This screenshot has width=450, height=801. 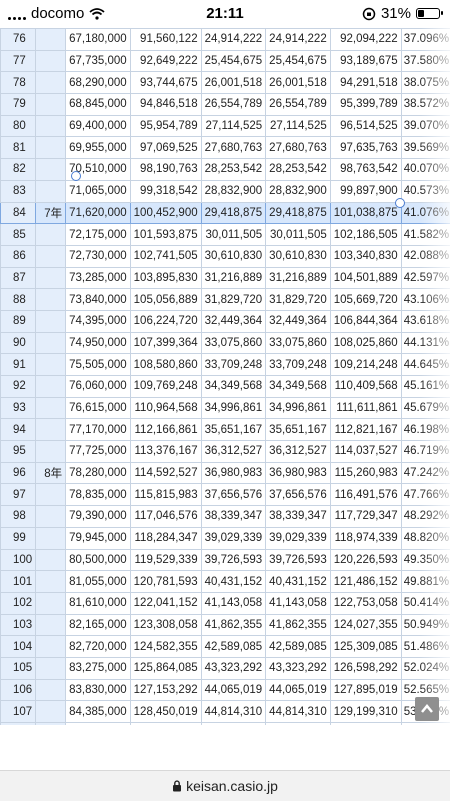 I want to click on value-cell-3: 33,709,248, so click(x=233, y=365).